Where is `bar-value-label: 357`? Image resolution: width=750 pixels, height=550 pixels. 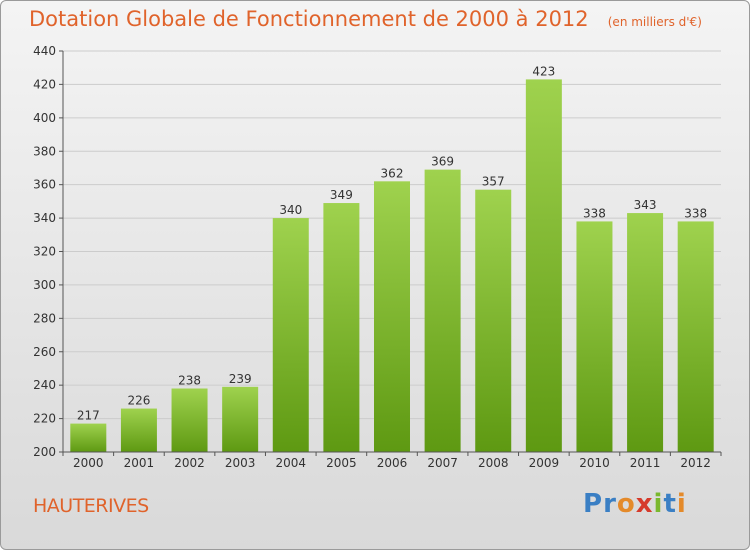
bar-value-label: 357 is located at coordinates (493, 182).